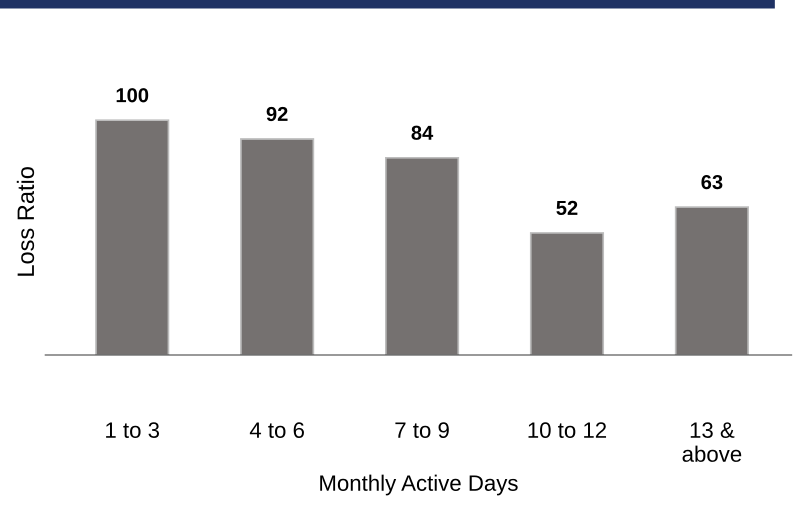 The image size is (794, 519). Describe the element at coordinates (567, 208) in the screenshot. I see `data-label: 52` at that location.